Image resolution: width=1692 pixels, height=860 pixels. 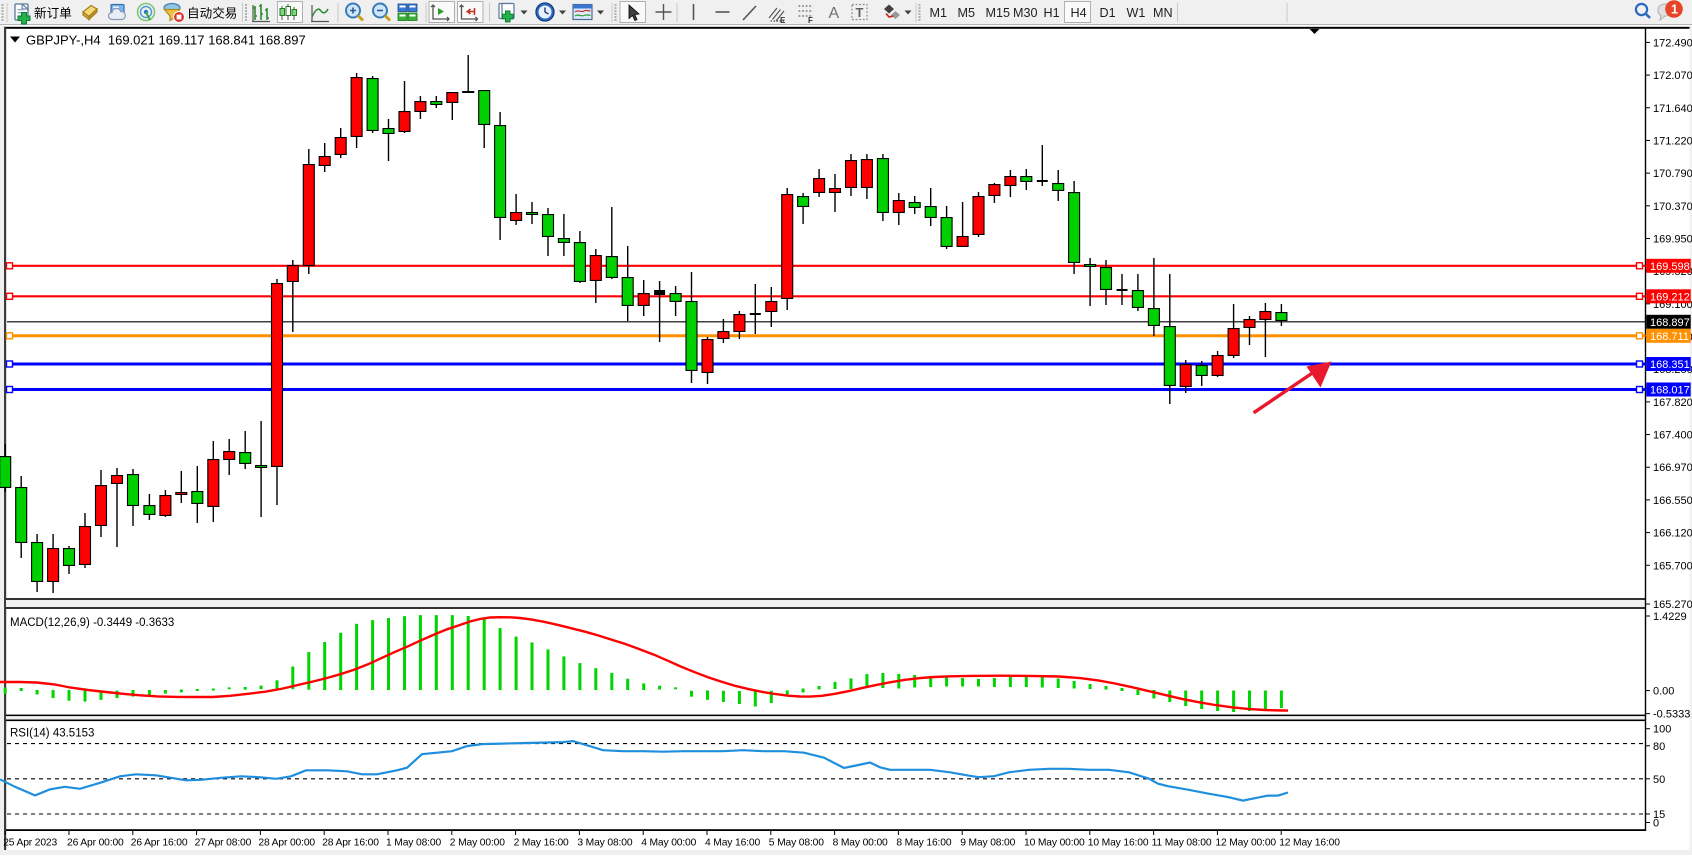 What do you see at coordinates (668, 843) in the screenshot?
I see `svg-text: 4 May 00:00` at bounding box center [668, 843].